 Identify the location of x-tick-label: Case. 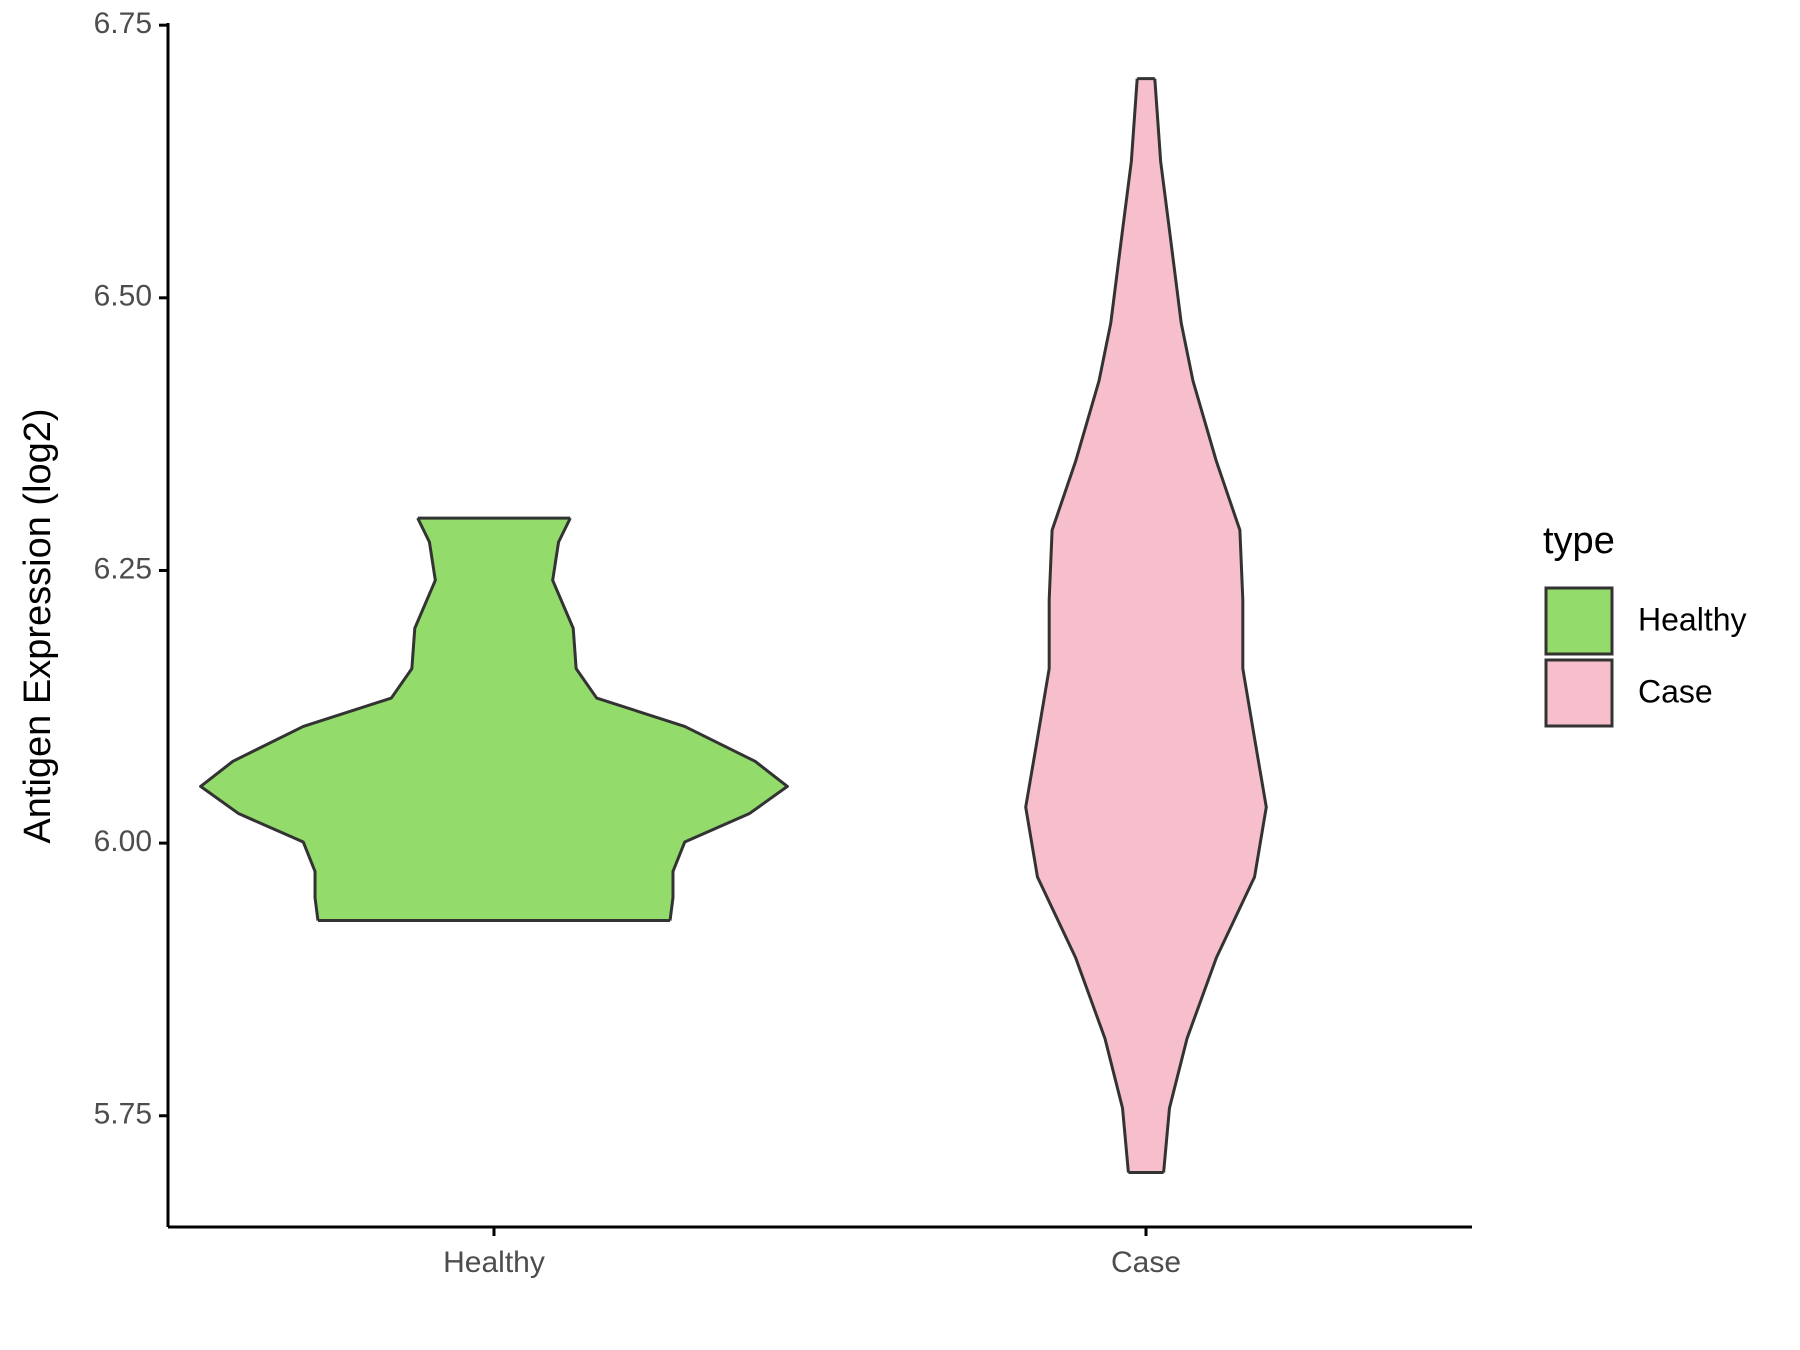
(1146, 1262).